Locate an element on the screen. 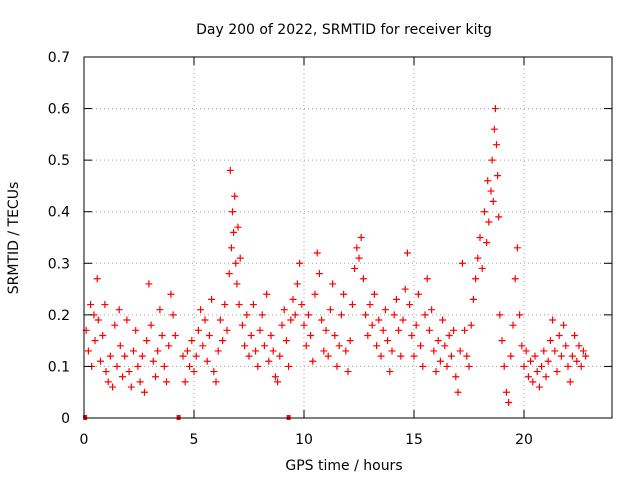 This screenshot has width=640, height=480. y-tick-label: 0.3 is located at coordinates (59, 264).